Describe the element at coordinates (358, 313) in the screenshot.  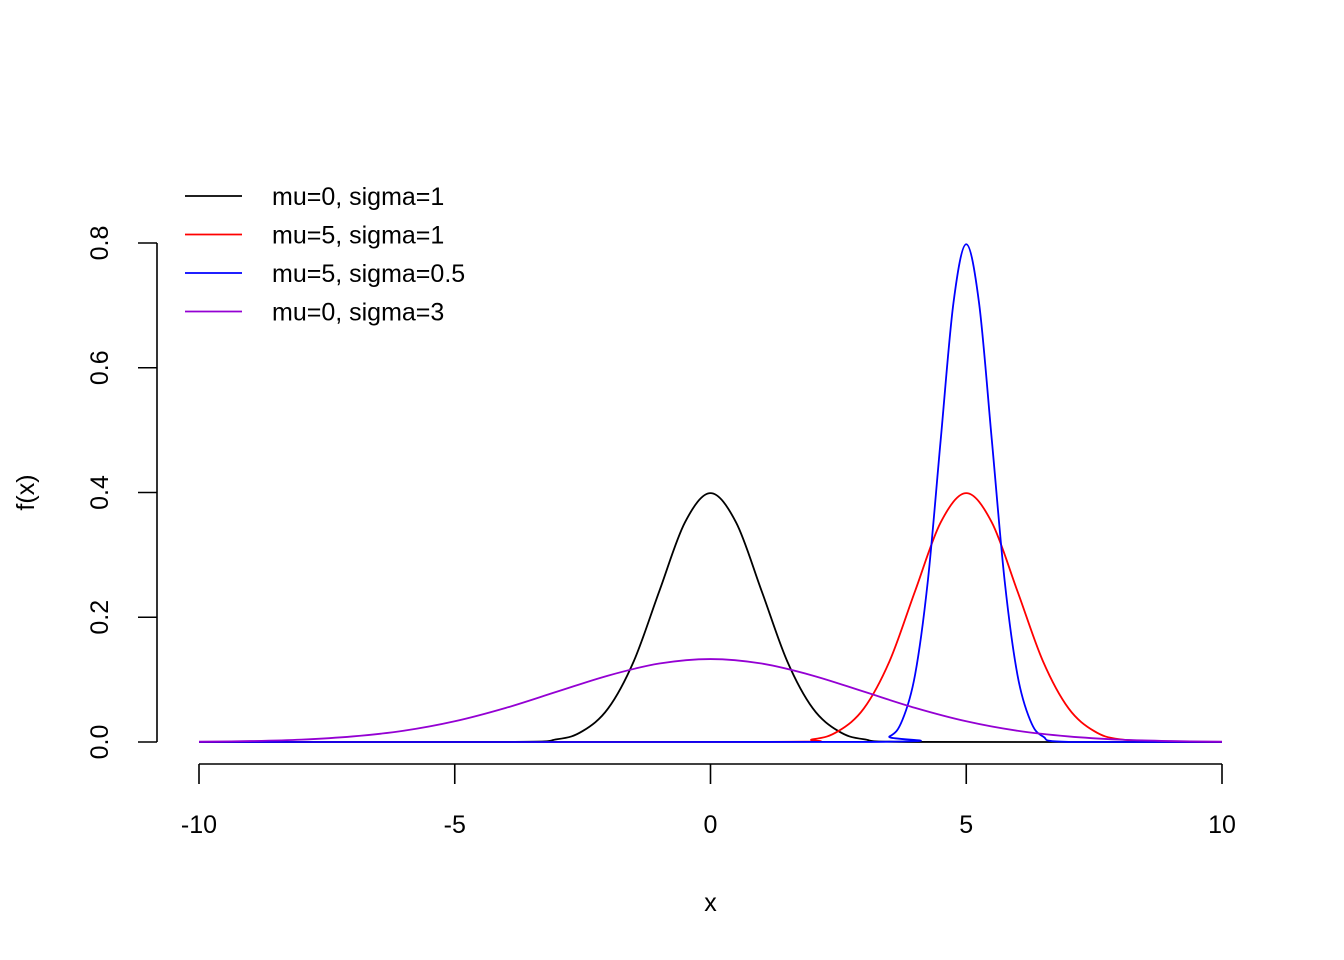
I see `legend-label: mu=0, sigma=3` at that location.